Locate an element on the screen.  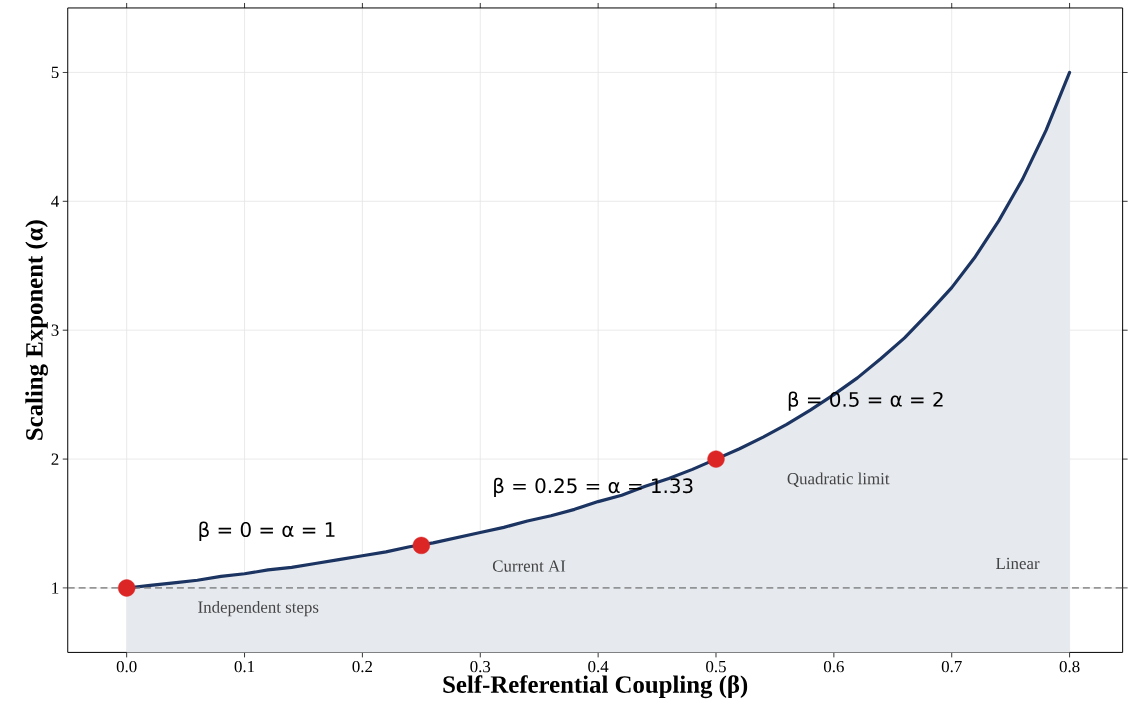
x-tick-label: 0.8 is located at coordinates (1069, 666).